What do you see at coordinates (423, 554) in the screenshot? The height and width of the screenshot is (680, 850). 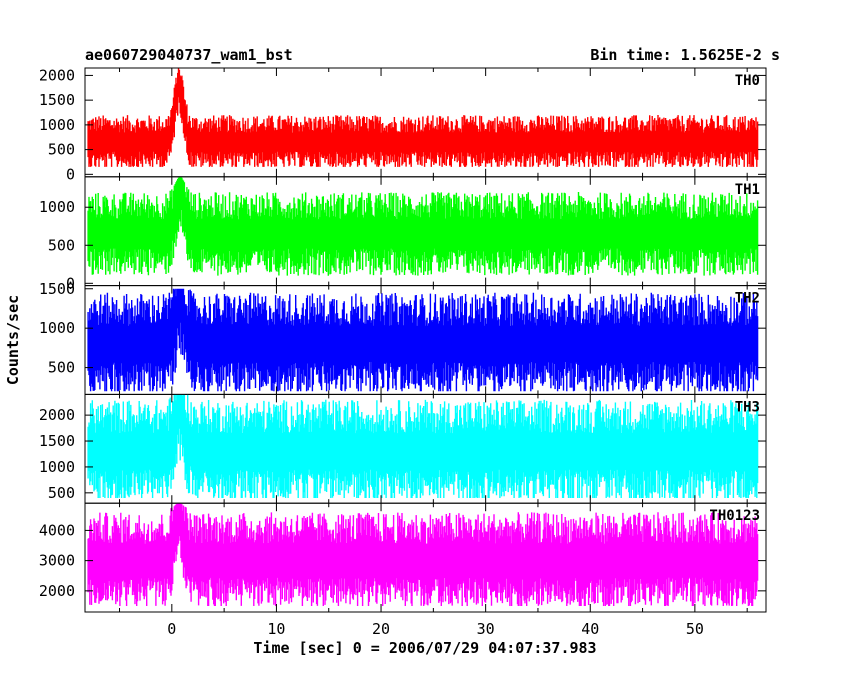 I see `series-th0123` at bounding box center [423, 554].